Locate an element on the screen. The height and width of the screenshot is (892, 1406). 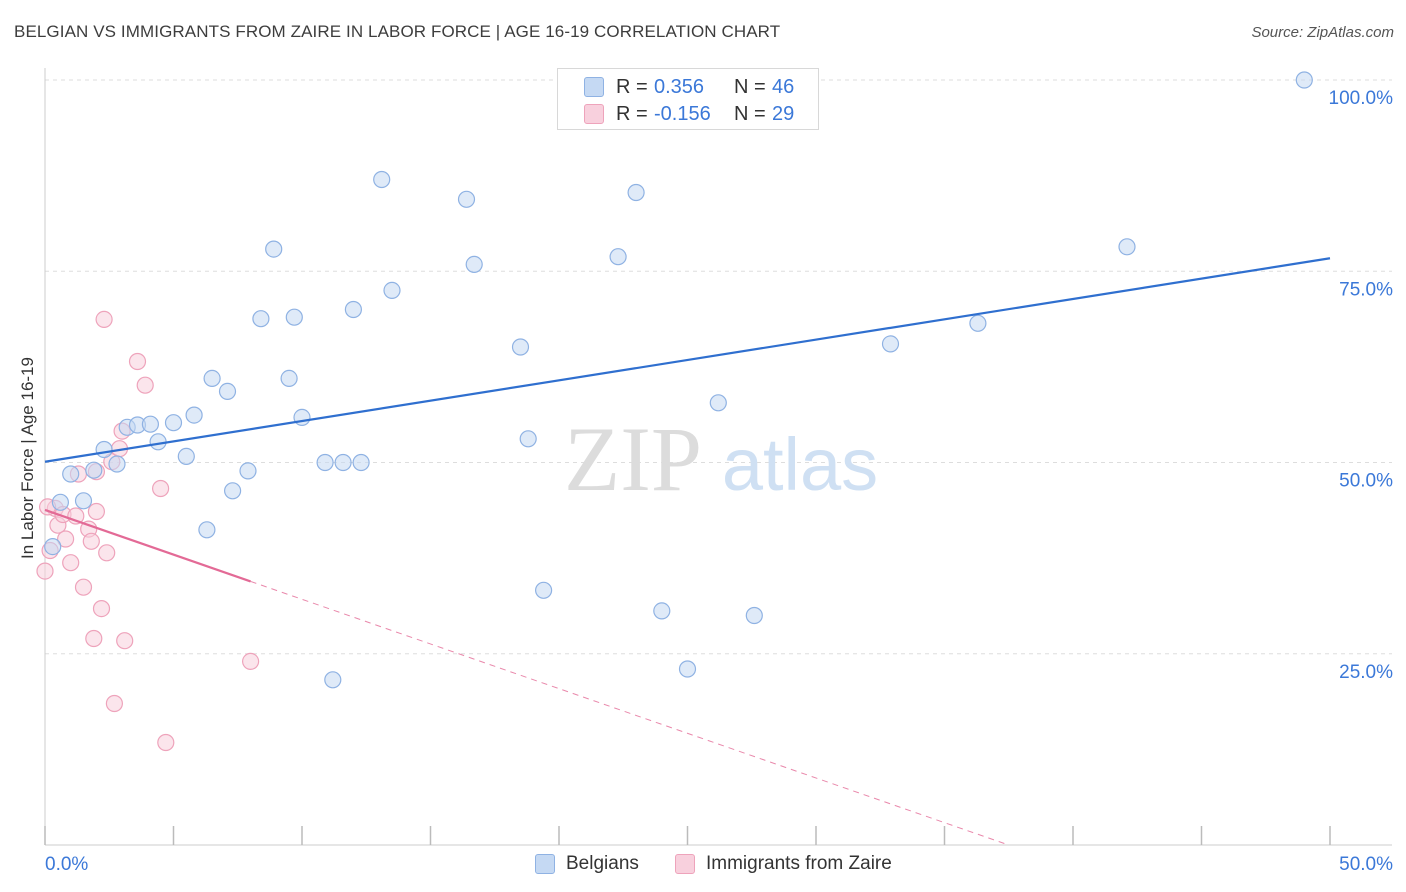
legend-item-zaire: Immigrants from Zaire is located at coordinates (783, 864).